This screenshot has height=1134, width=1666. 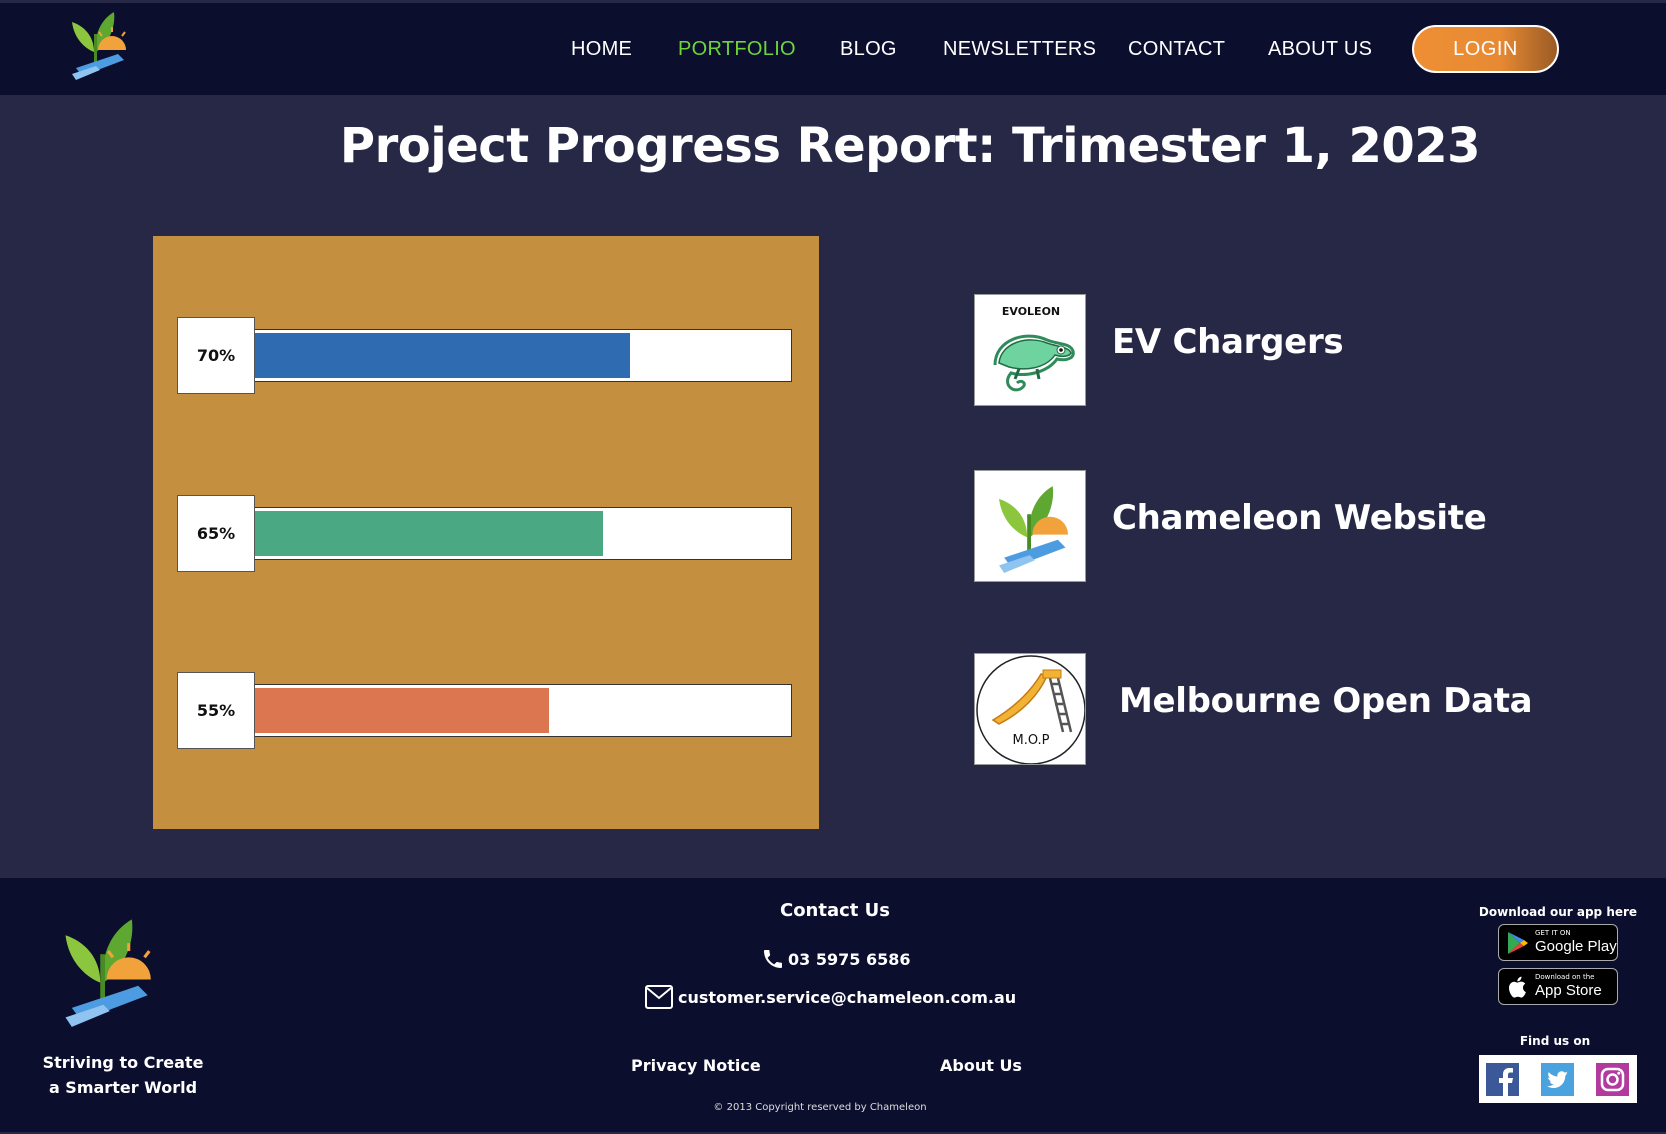 What do you see at coordinates (1485, 49) in the screenshot?
I see `login-button: LOGIN` at bounding box center [1485, 49].